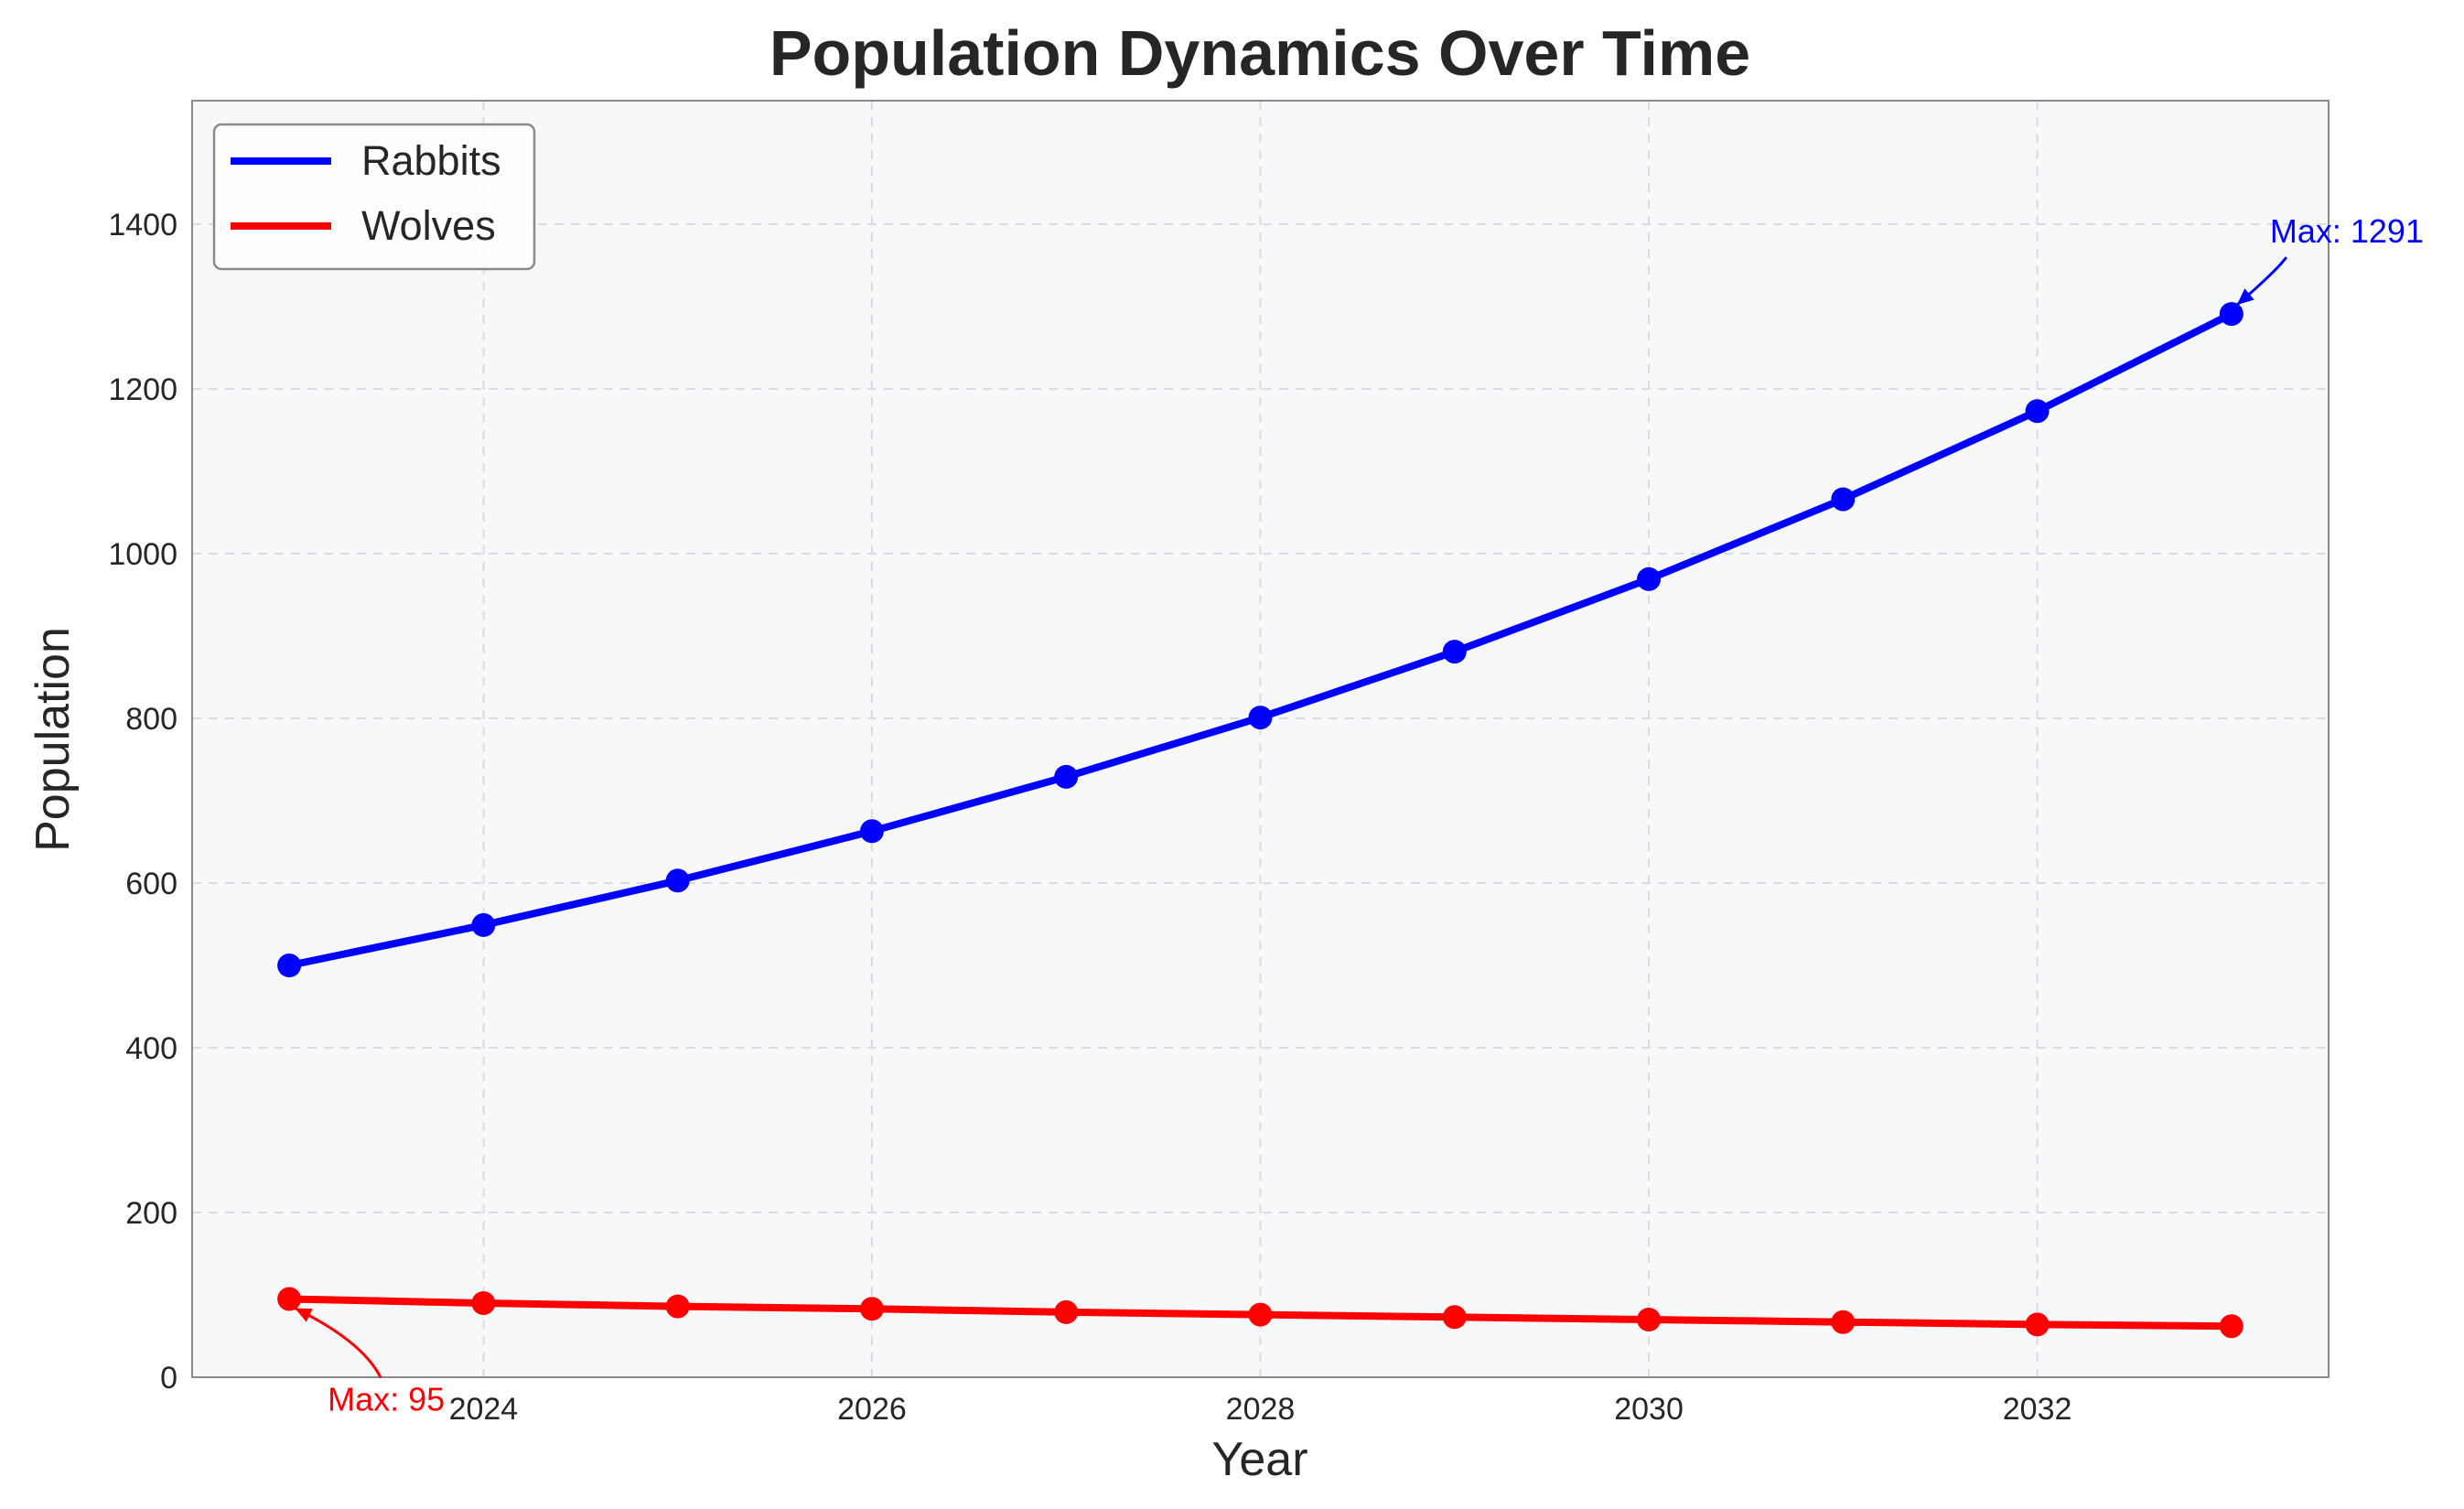 The image size is (2464, 1509). I want to click on legend-label-rabbits: Rabbits, so click(431, 160).